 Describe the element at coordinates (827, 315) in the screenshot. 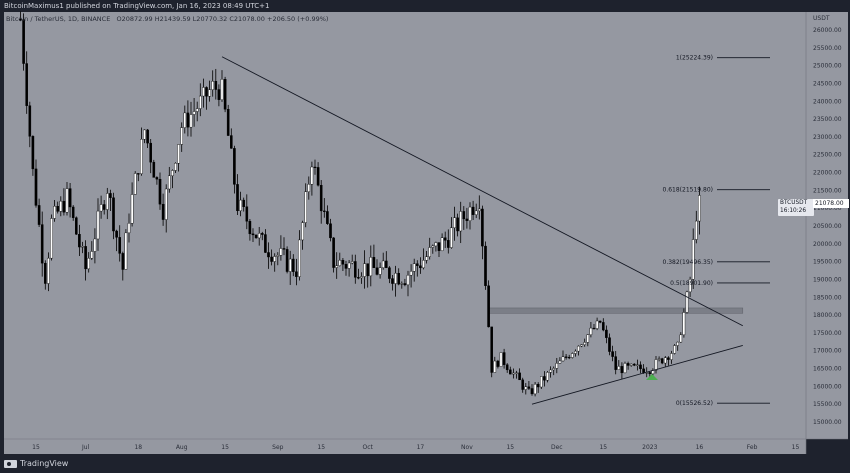

I see `y-tick-label: 18000.00` at that location.